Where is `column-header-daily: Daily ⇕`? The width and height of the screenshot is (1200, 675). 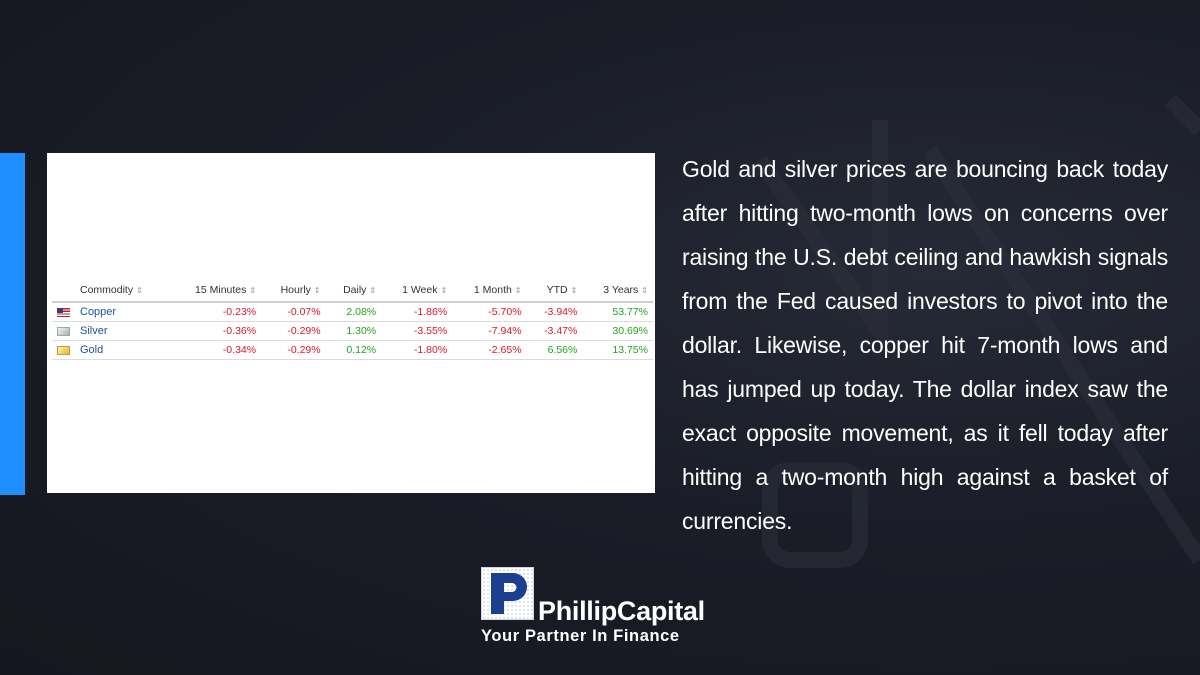
column-header-daily: Daily ⇕ is located at coordinates (353, 292).